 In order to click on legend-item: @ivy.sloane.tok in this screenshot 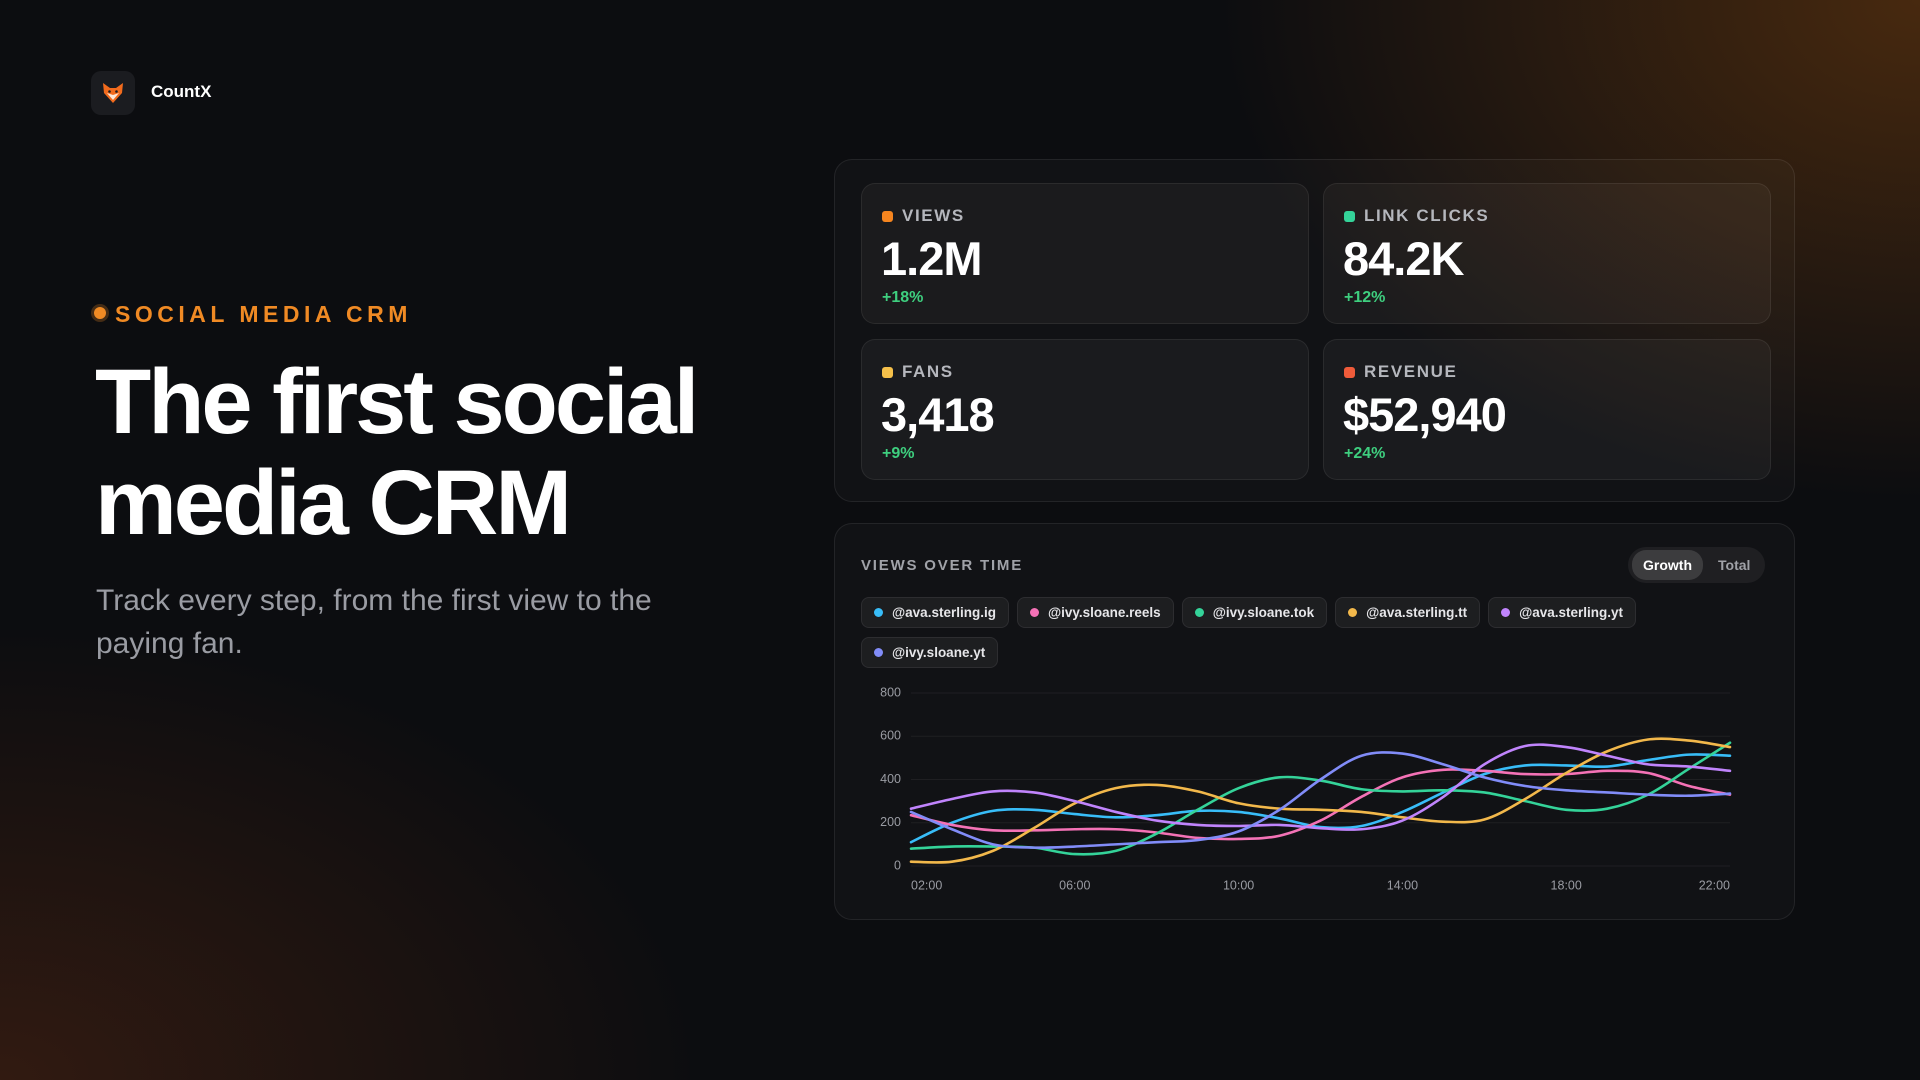, I will do `click(1254, 612)`.